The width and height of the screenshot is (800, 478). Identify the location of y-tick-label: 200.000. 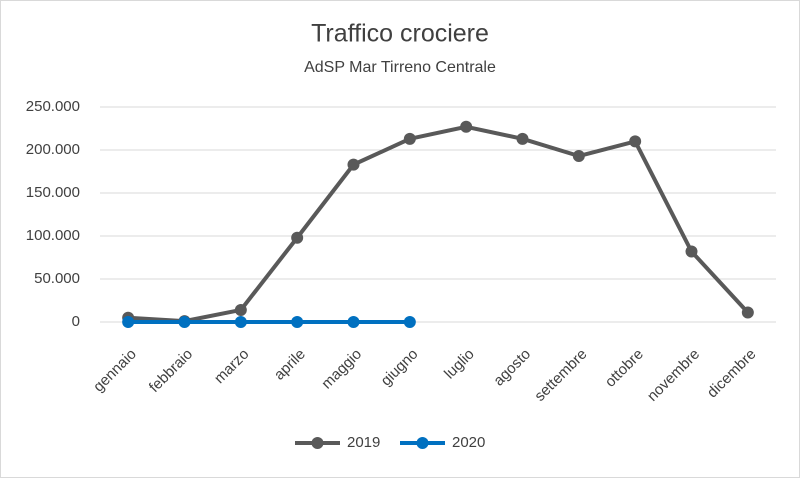
(53, 149).